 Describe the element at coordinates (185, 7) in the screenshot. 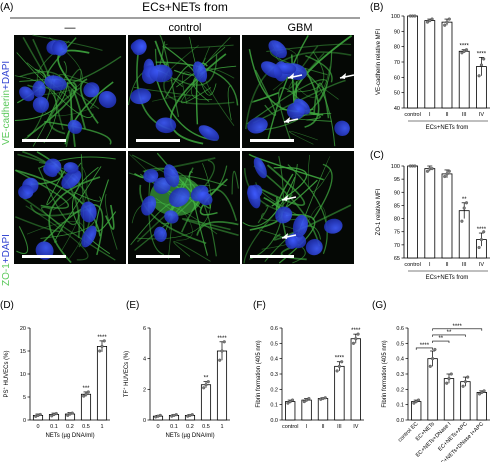

I see `microscopy-title: ECs+NETs from` at that location.